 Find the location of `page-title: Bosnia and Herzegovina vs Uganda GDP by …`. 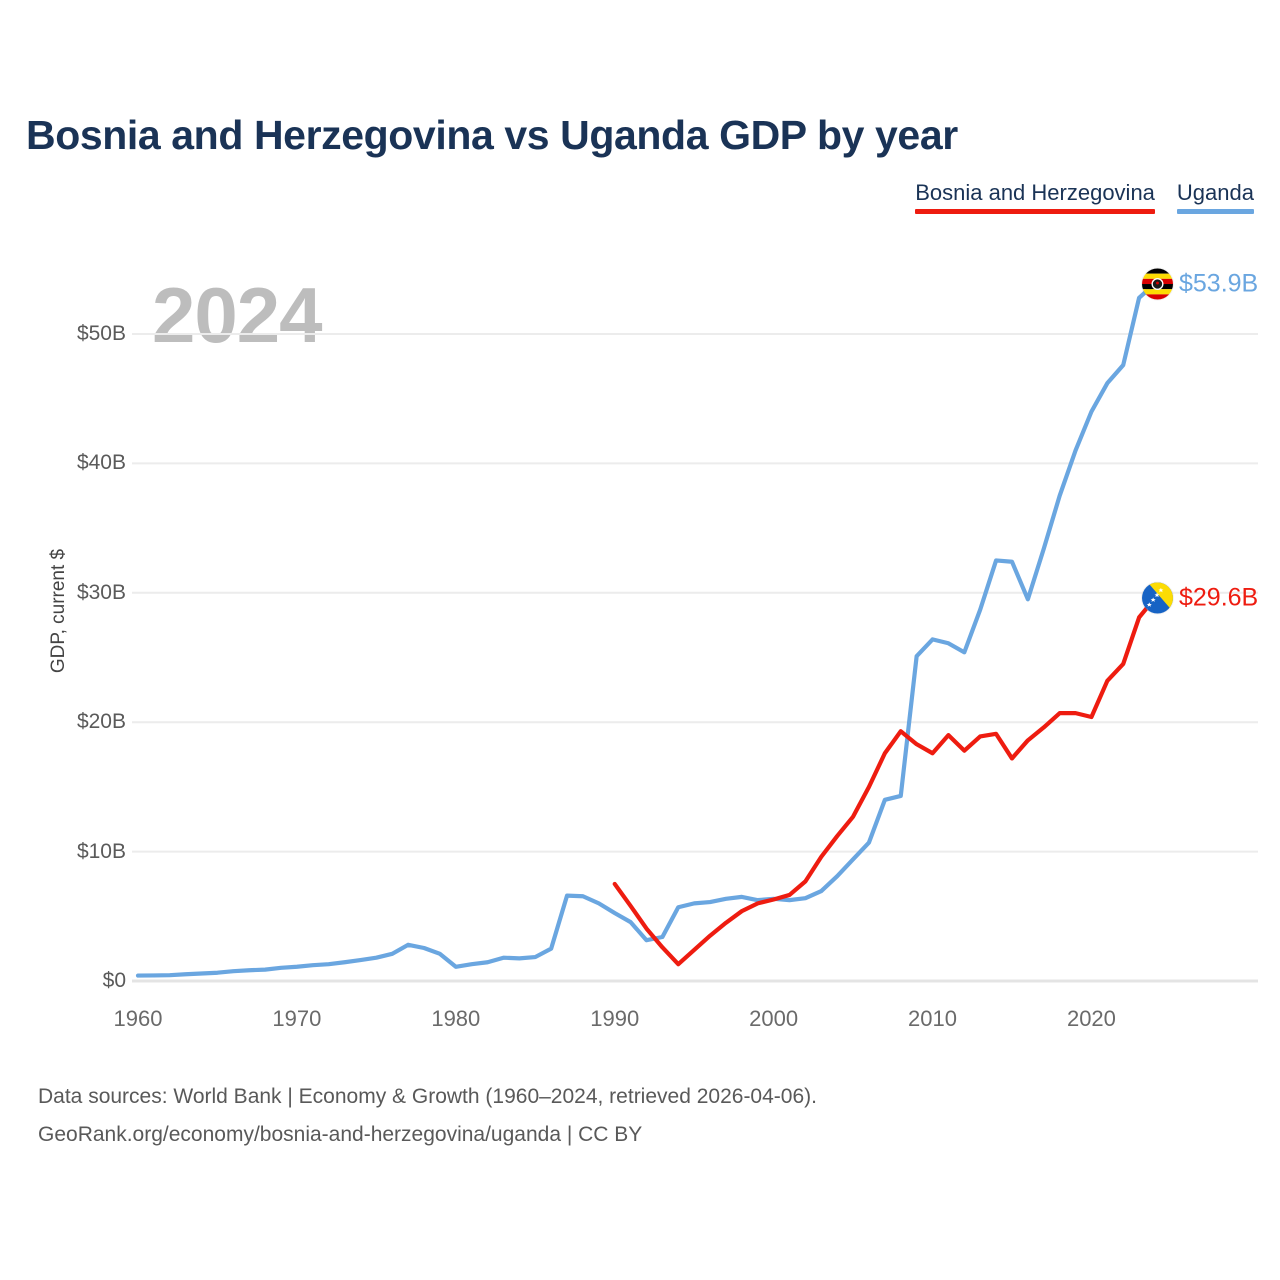

page-title: Bosnia and Herzegovina vs Uganda GDP by … is located at coordinates (492, 135).